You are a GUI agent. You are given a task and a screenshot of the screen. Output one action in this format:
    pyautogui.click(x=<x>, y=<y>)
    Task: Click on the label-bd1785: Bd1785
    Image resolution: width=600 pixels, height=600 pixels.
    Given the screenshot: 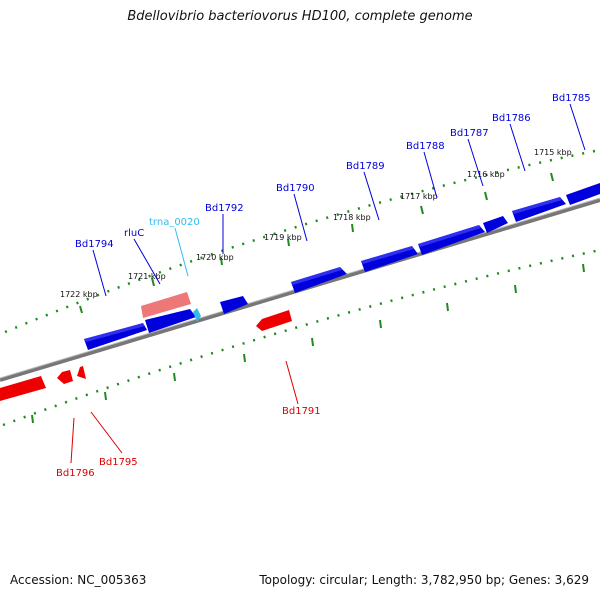 What is the action you would take?
    pyautogui.click(x=571, y=98)
    